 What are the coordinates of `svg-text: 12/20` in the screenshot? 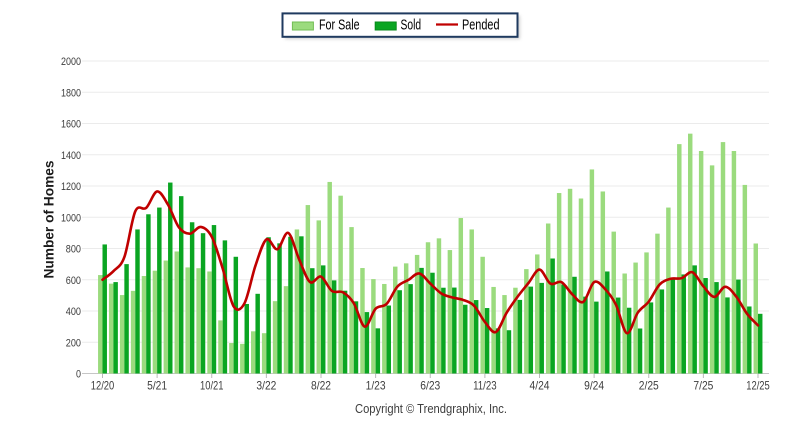 It's located at (103, 386).